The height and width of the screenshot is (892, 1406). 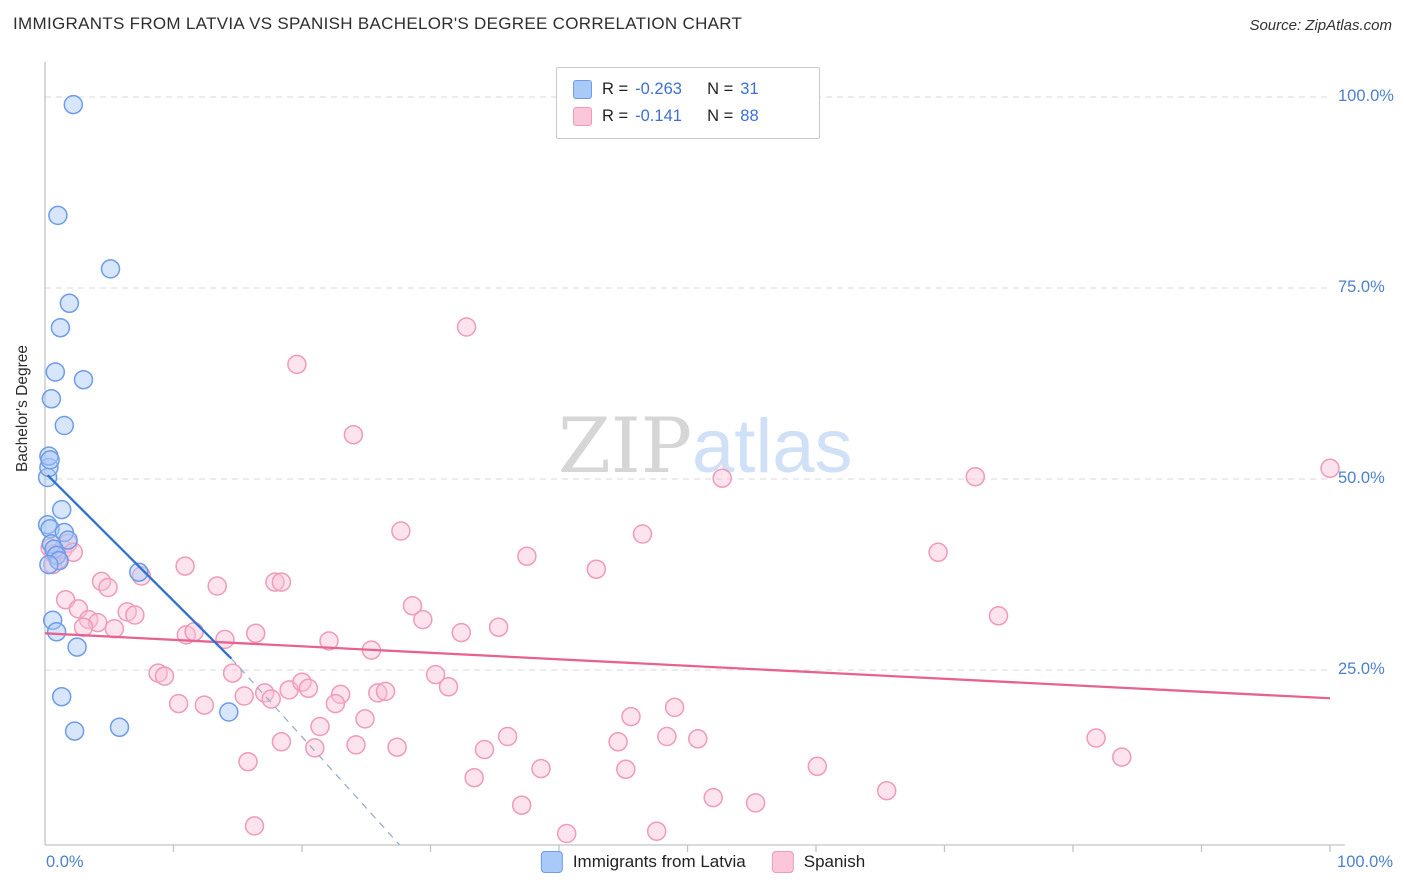 What do you see at coordinates (749, 89) in the screenshot?
I see `n-value: 31` at bounding box center [749, 89].